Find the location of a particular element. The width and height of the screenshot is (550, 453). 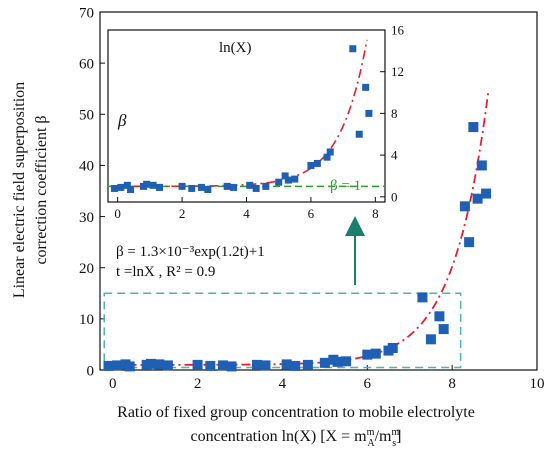

main-y-tick-label: 40 is located at coordinates (86, 167).